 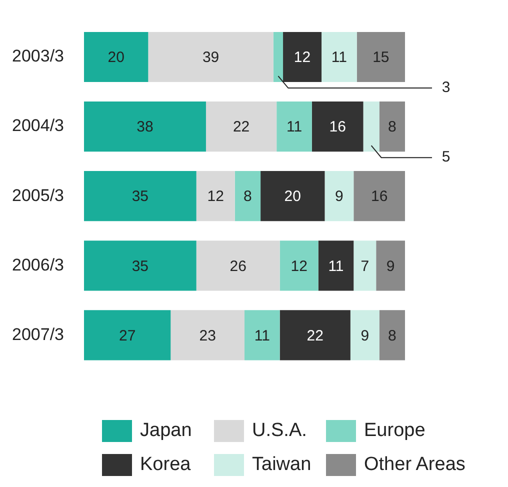 I want to click on y-tick-label: 2007/3, so click(x=38, y=334).